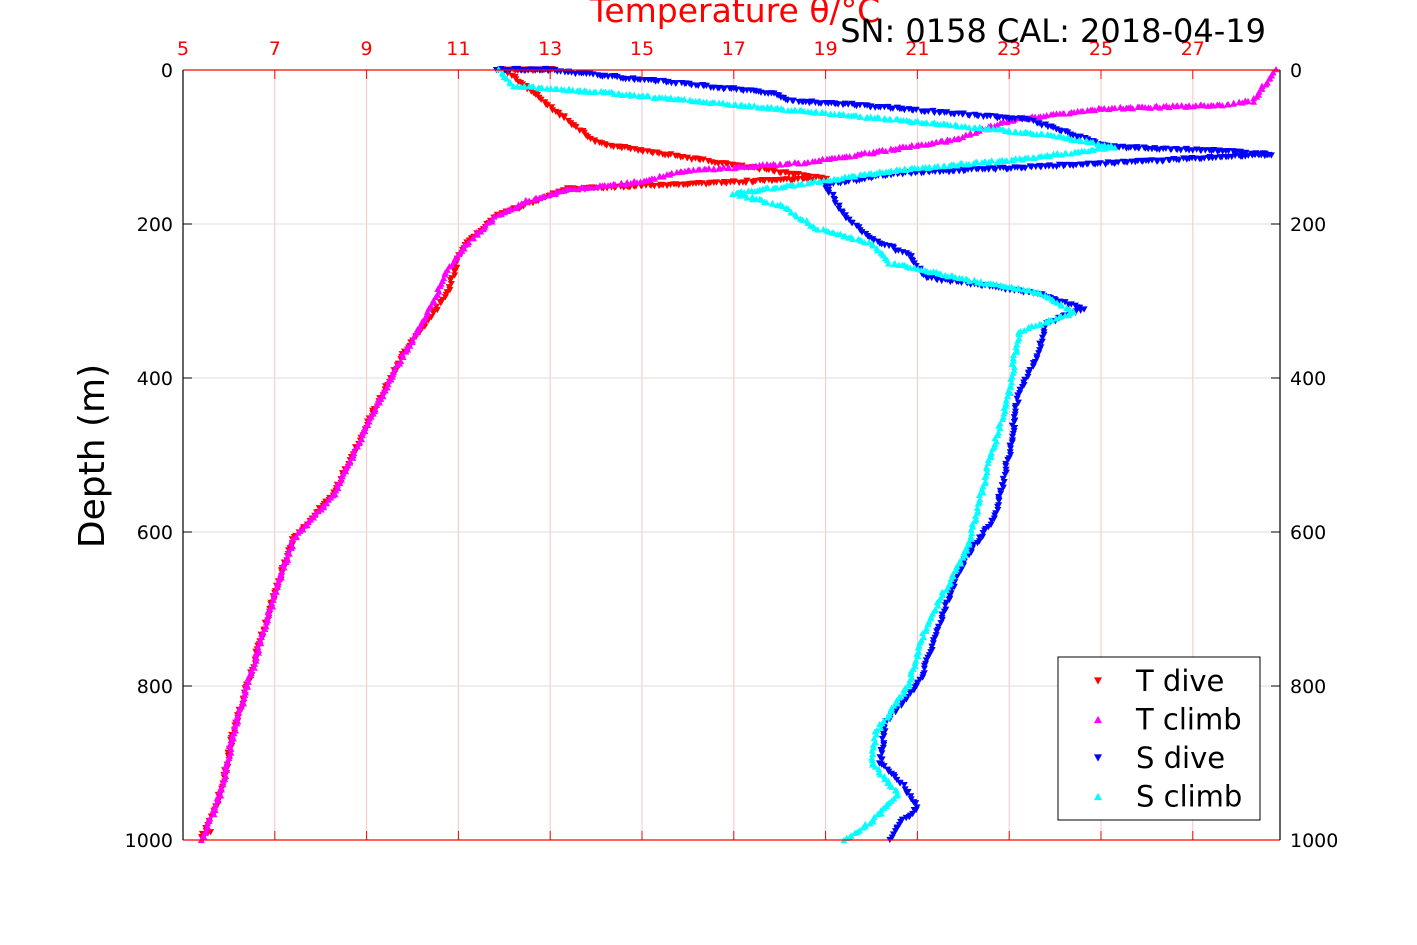 This screenshot has height=945, width=1417. Describe the element at coordinates (1101, 49) in the screenshot. I see `x-tick-label: 25` at that location.